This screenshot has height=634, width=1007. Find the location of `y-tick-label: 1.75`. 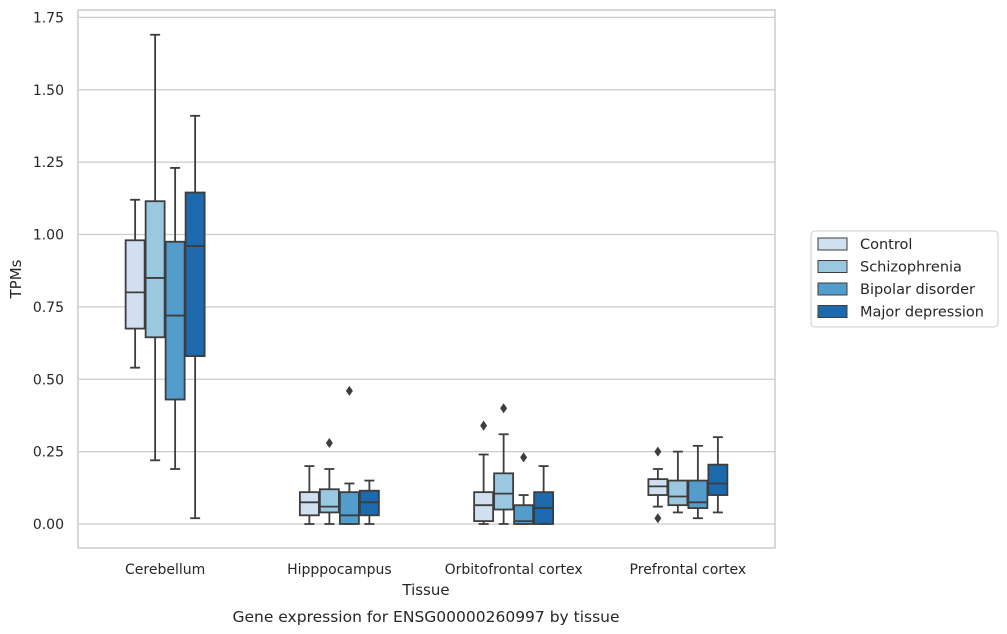

y-tick-label: 1.75 is located at coordinates (48, 18).